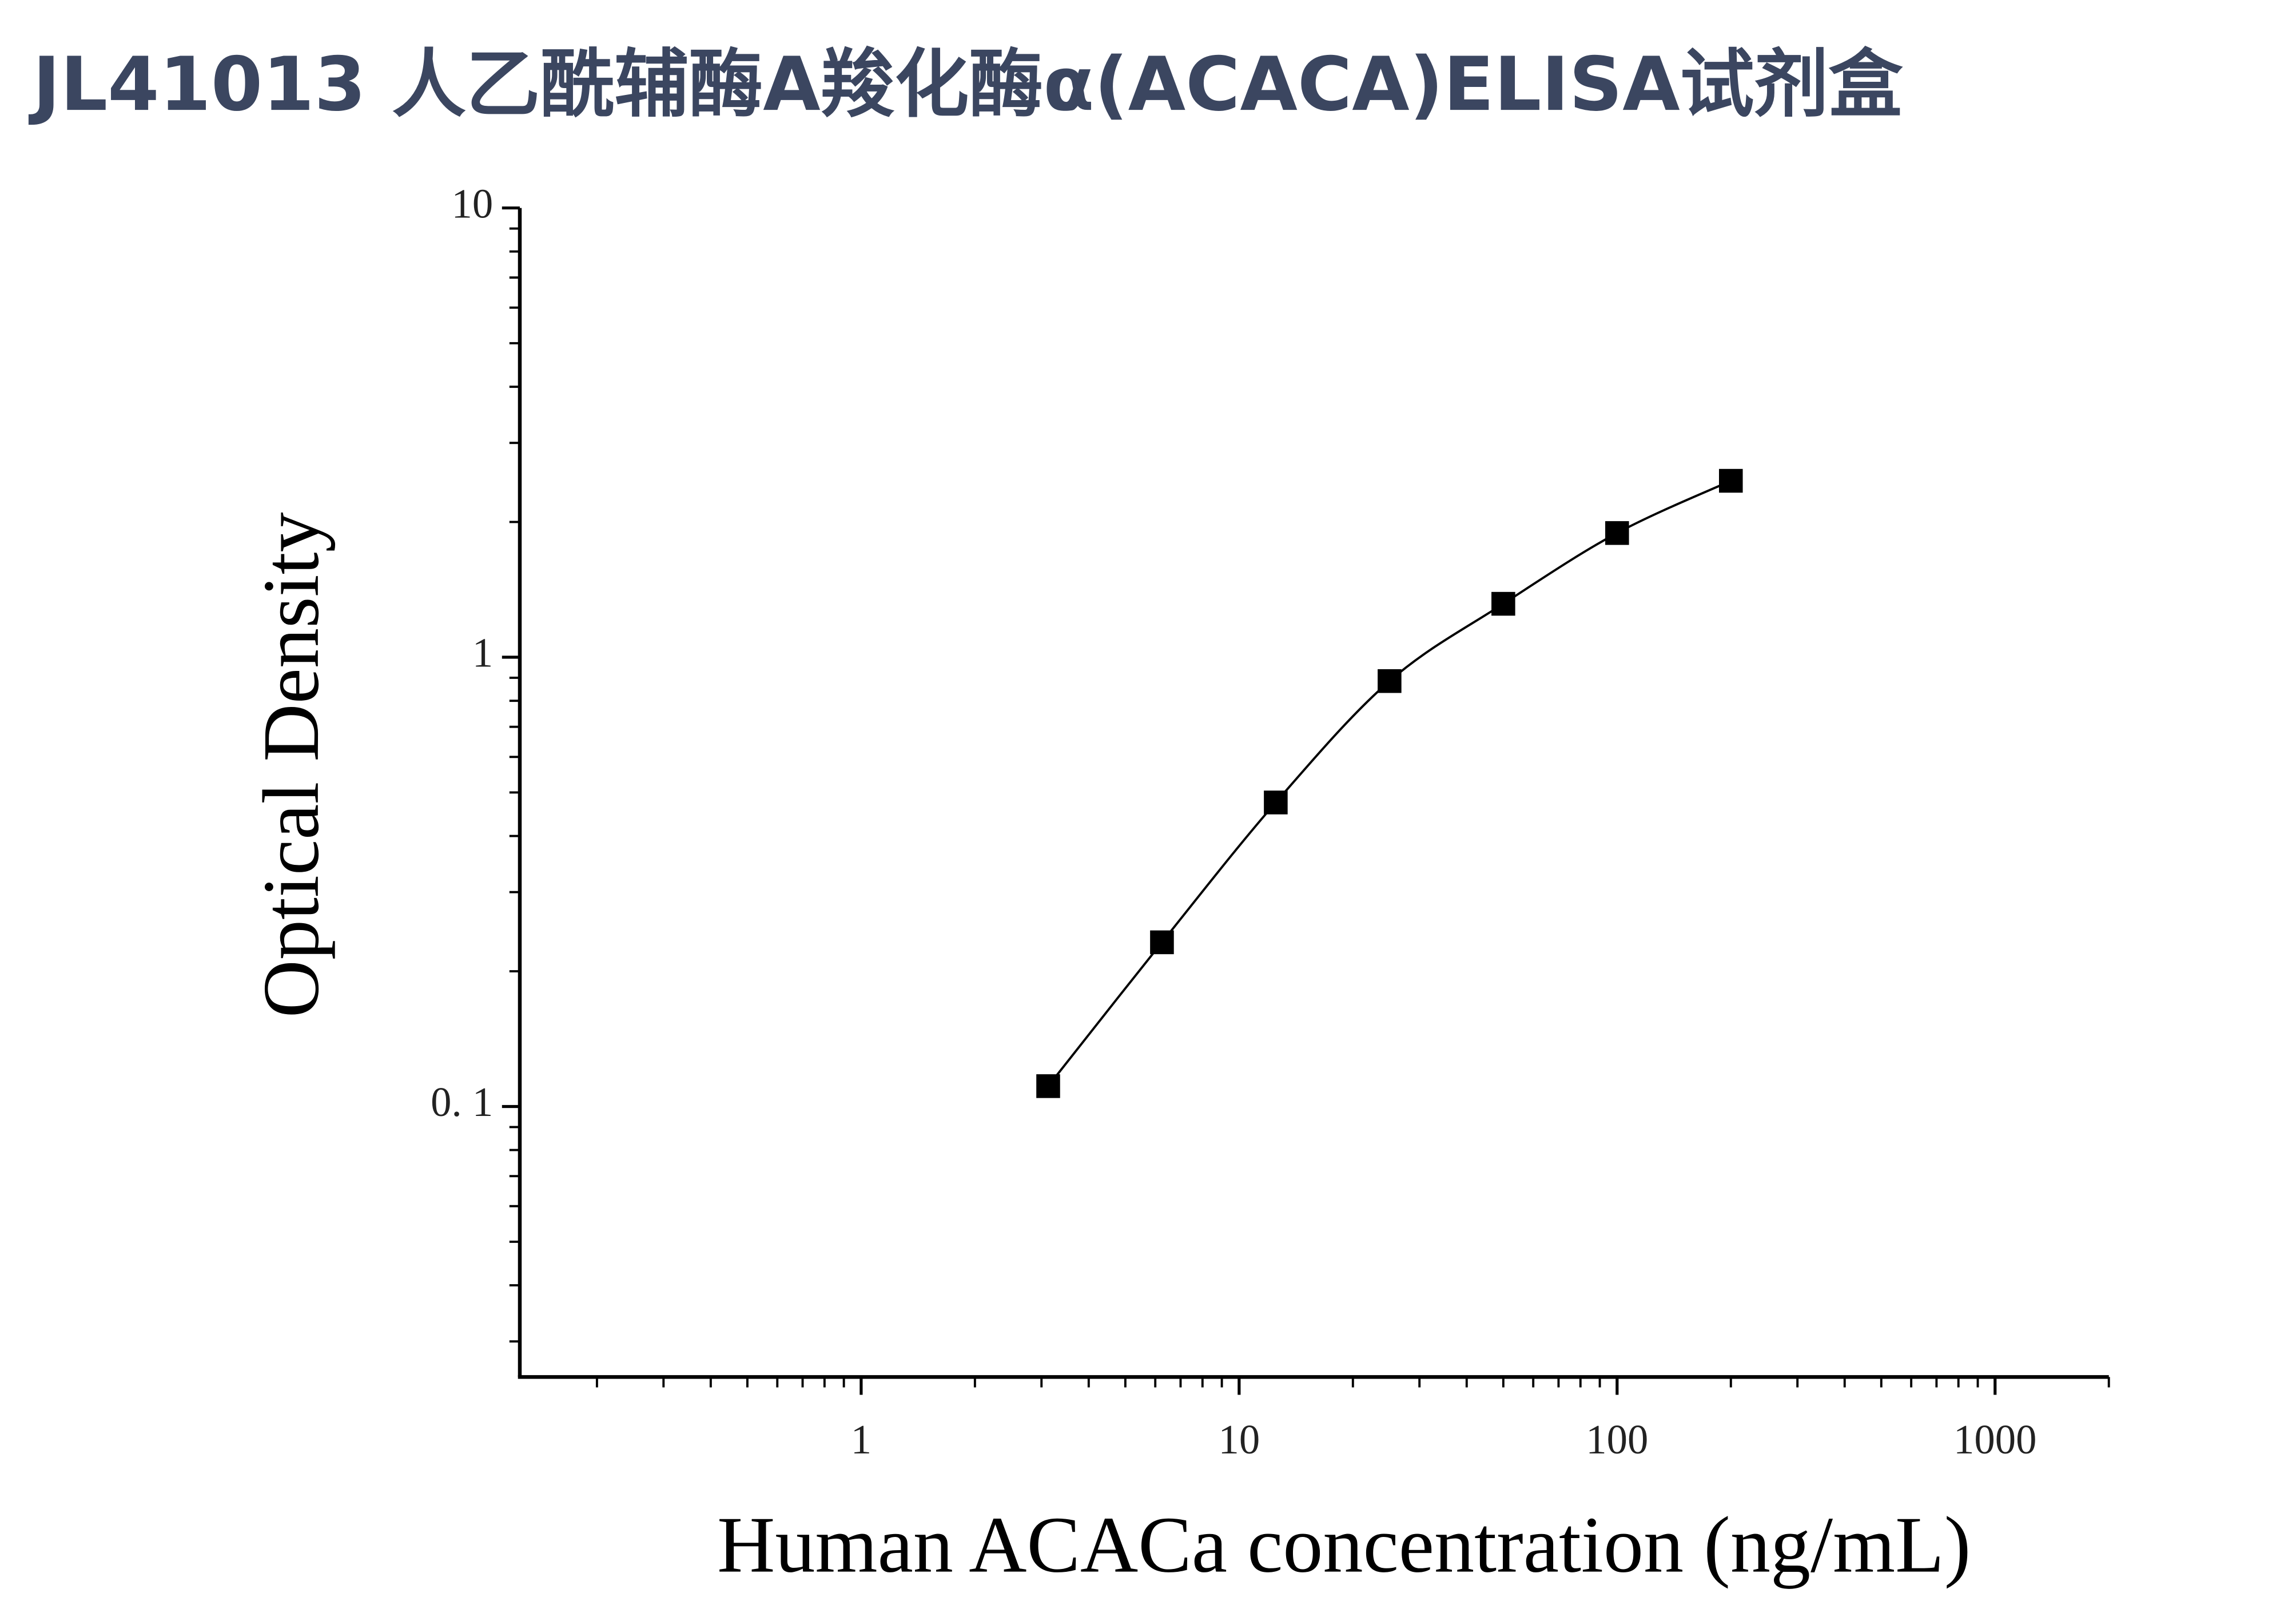 This screenshot has height=1605, width=2296. I want to click on fit-curve, so click(1389, 783).